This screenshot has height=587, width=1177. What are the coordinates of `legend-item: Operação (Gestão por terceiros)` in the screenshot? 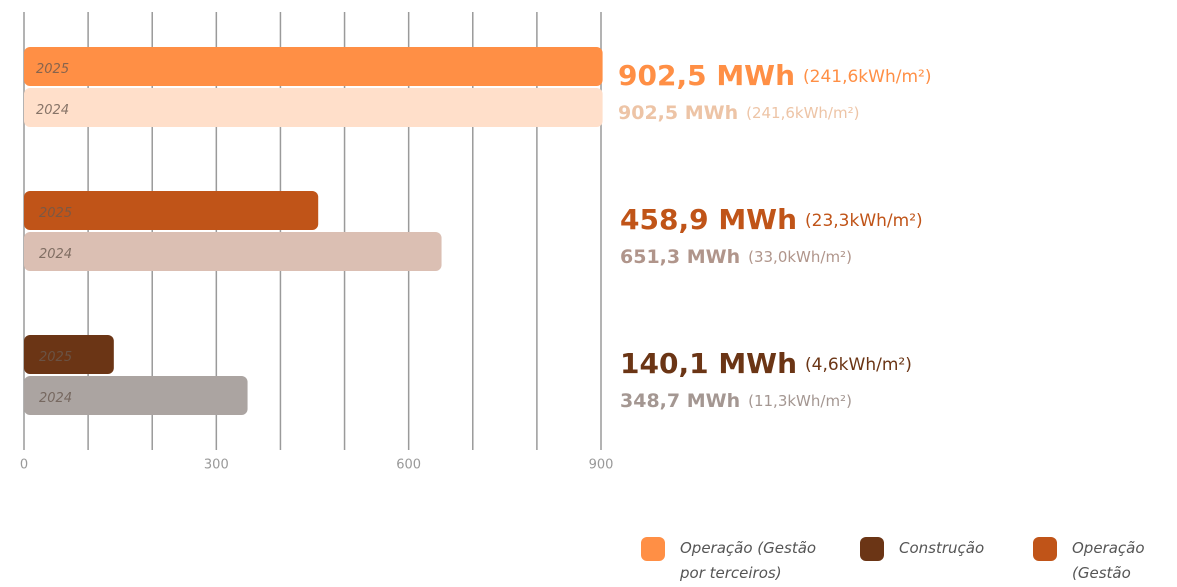 It's located at (736, 561).